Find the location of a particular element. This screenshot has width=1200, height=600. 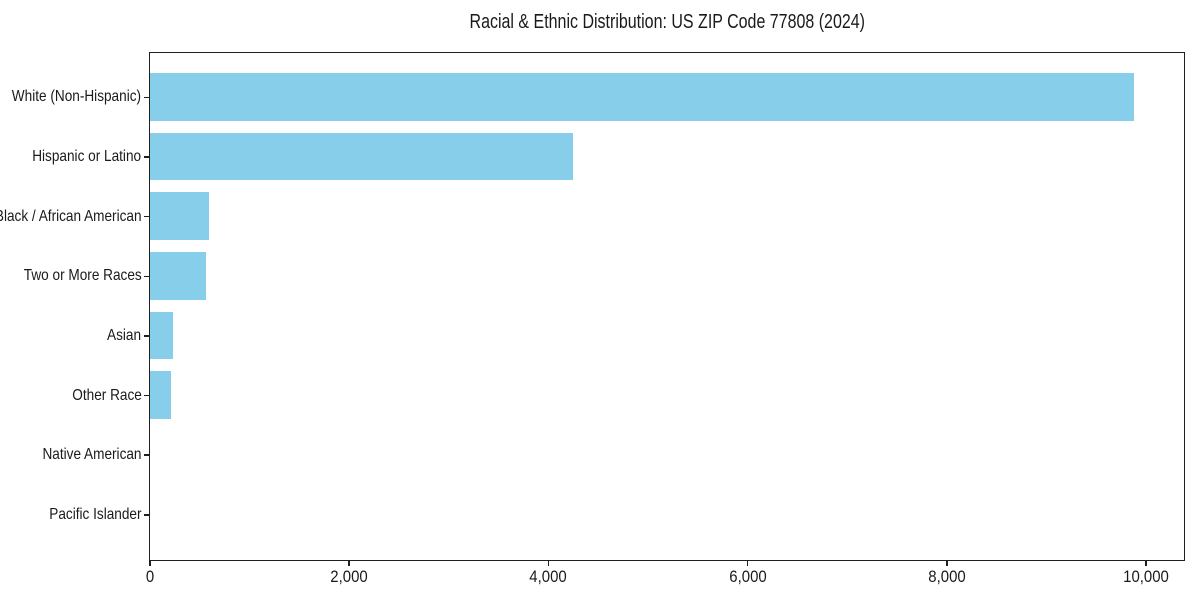

y-tick-label: Pacific Islander is located at coordinates (95, 514).